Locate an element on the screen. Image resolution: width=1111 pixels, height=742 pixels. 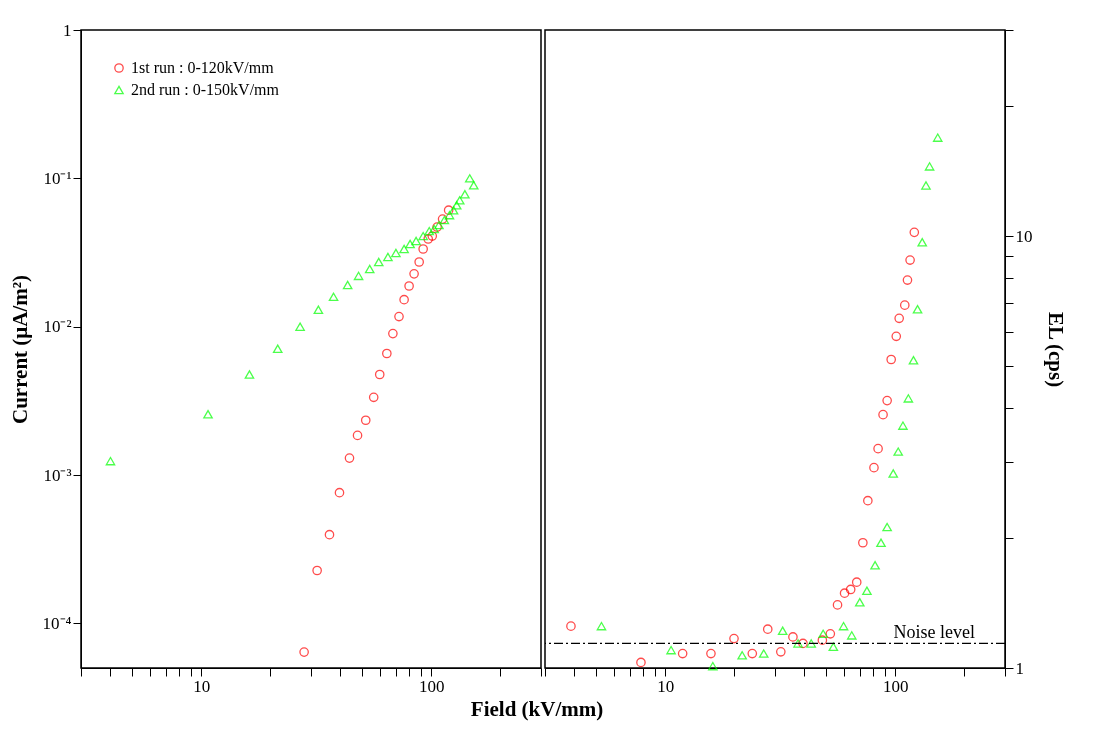
y-tick-label: 10⁻¹ is located at coordinates (57, 178).